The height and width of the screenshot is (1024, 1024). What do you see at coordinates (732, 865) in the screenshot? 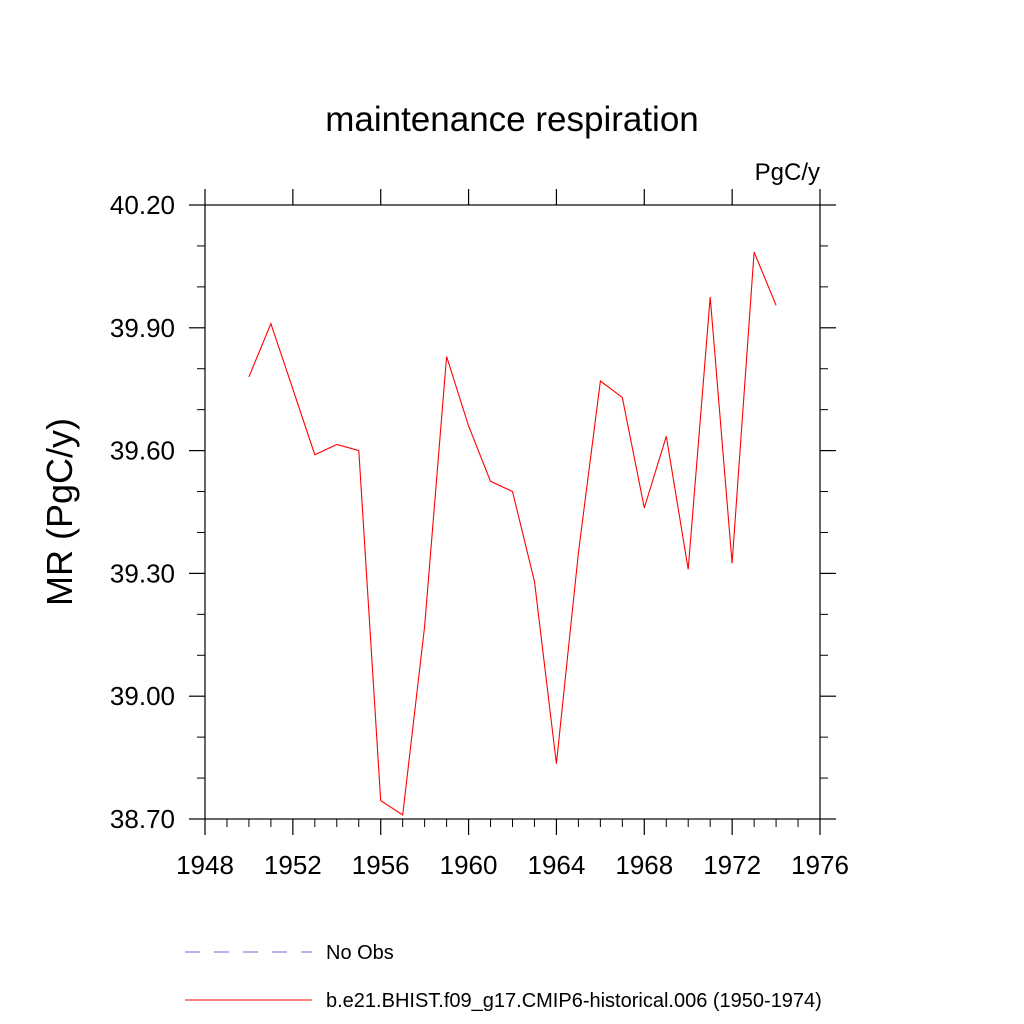
I see `x-tick-label: 1972` at bounding box center [732, 865].